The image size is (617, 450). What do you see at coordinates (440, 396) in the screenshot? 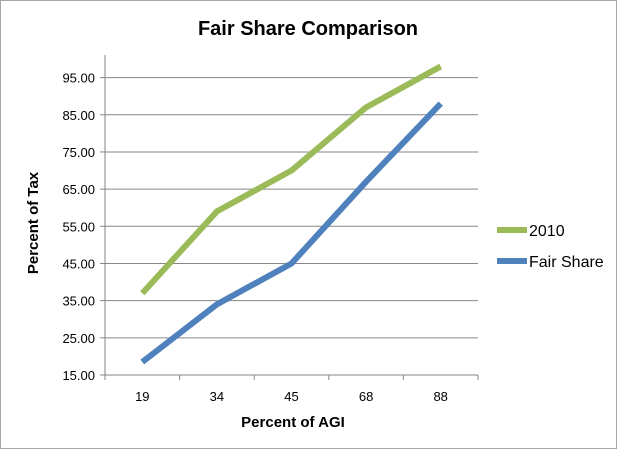
I see `x-tick-label: 88` at bounding box center [440, 396].